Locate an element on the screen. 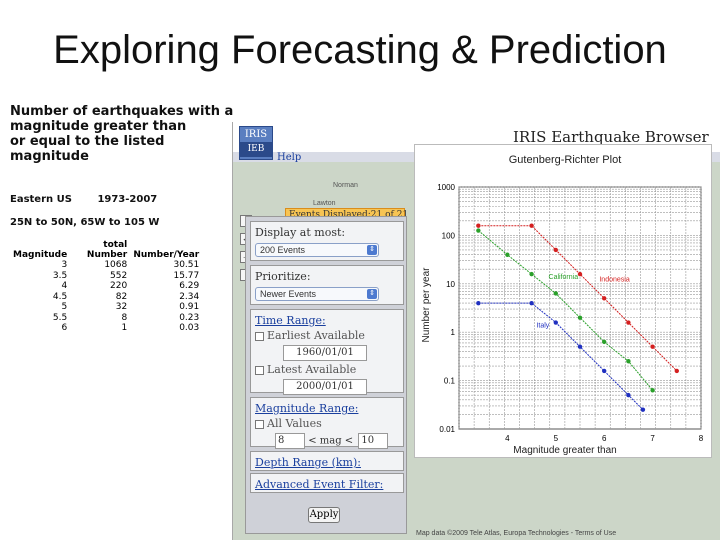  gr-series: Indonesia California Italy is located at coordinates (577, 317).